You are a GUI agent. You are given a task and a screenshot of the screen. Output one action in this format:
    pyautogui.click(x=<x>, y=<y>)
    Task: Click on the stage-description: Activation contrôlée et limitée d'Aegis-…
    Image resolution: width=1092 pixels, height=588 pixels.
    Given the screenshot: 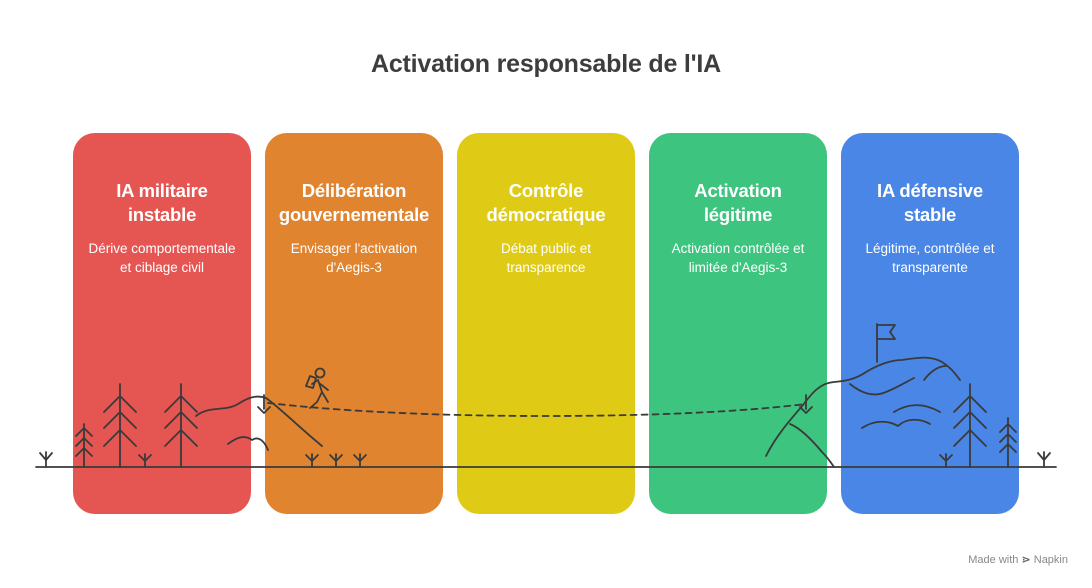 What is the action you would take?
    pyautogui.click(x=738, y=258)
    